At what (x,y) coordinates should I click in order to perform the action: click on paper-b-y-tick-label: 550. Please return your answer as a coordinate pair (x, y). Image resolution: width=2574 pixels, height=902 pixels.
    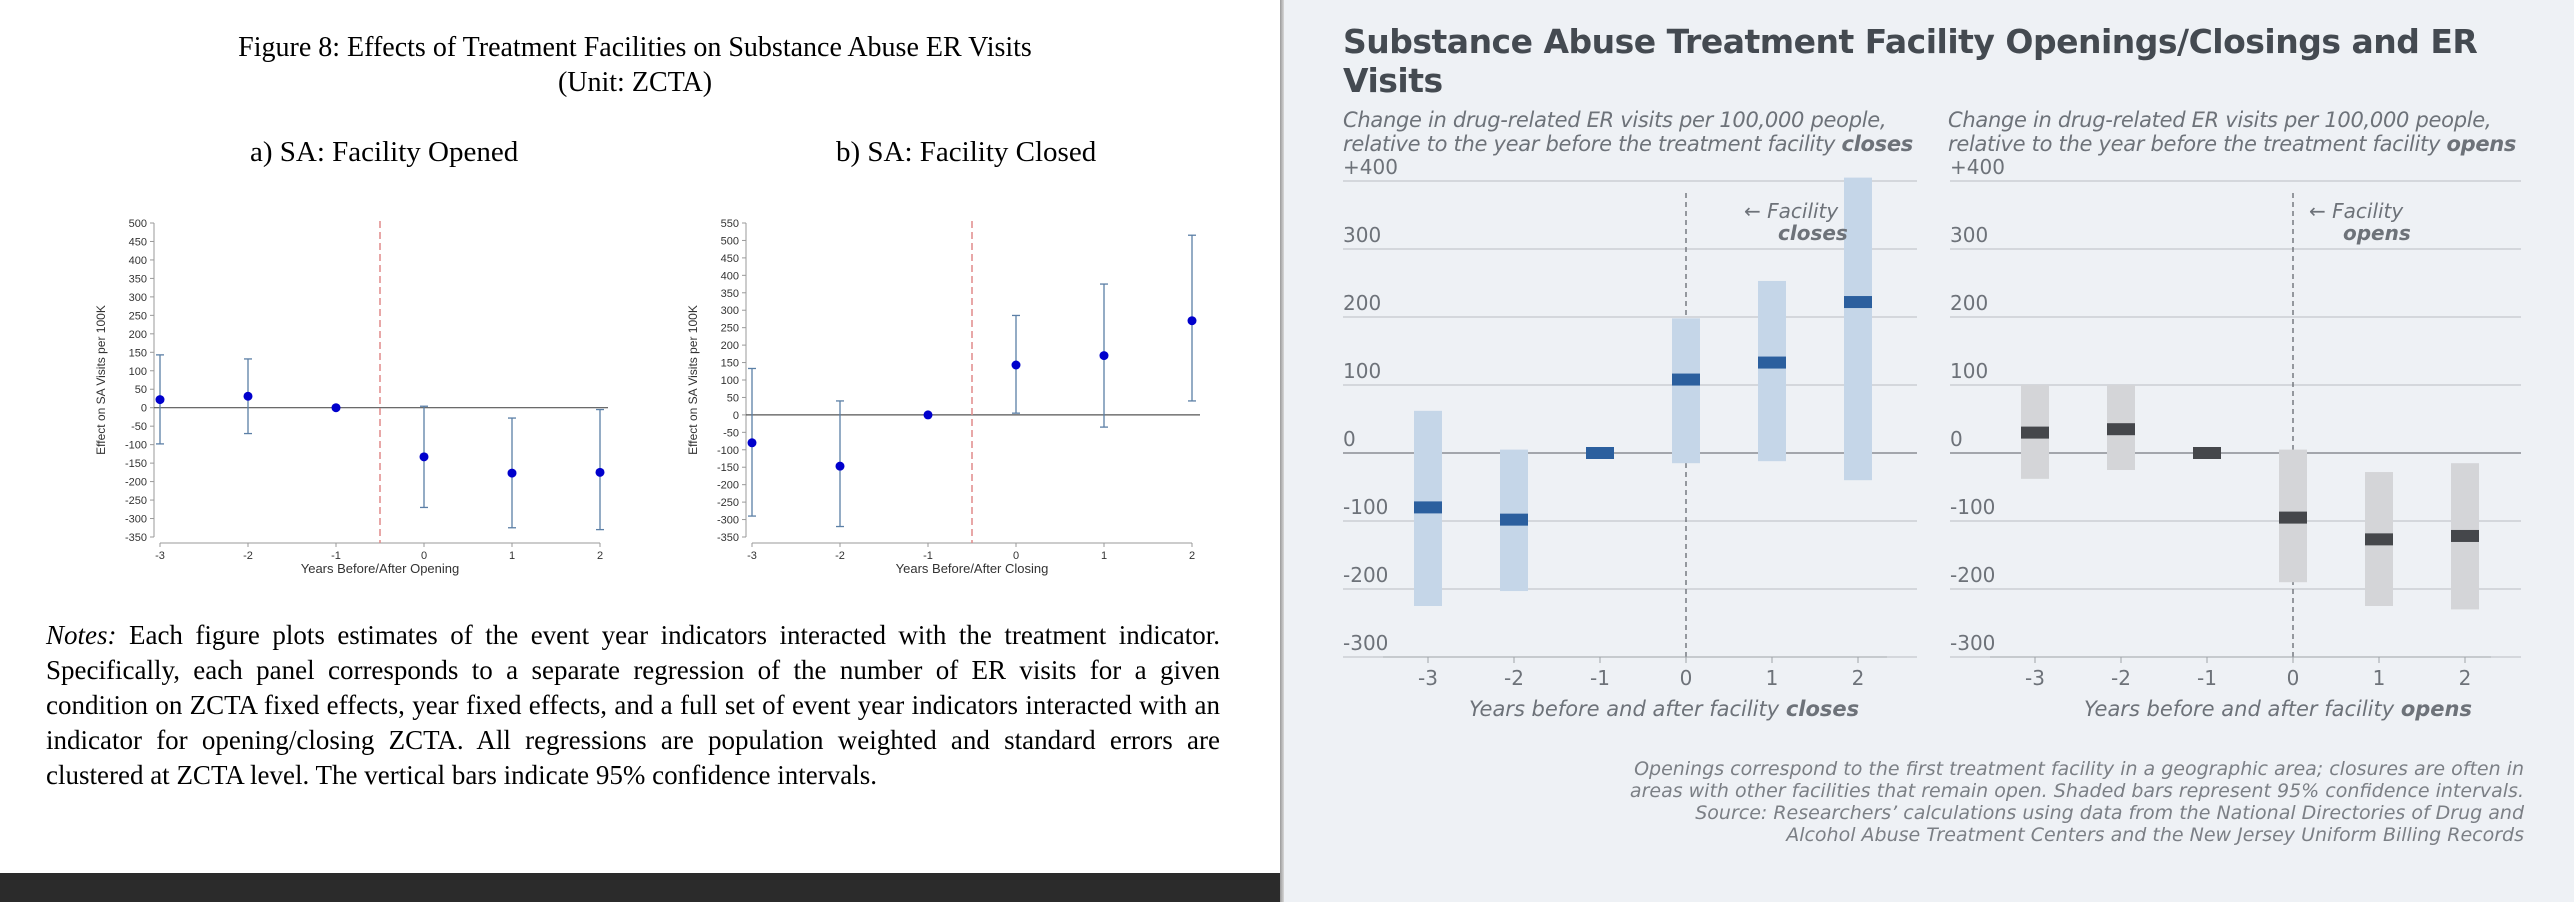
    Looking at the image, I should click on (730, 224).